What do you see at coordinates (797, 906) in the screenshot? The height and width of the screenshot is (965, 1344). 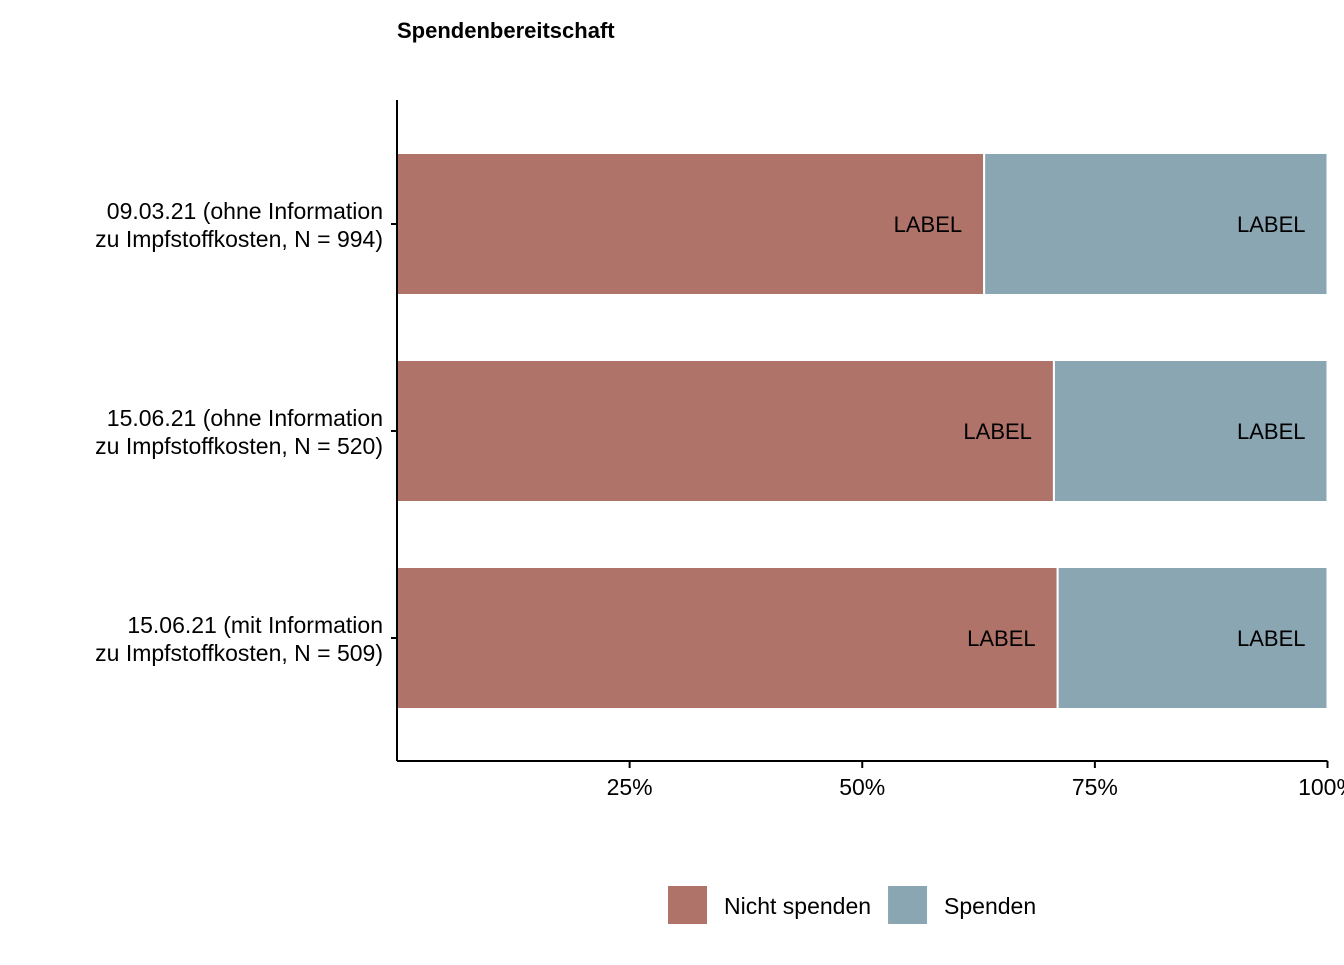 I see `legend-label: Nicht spenden` at bounding box center [797, 906].